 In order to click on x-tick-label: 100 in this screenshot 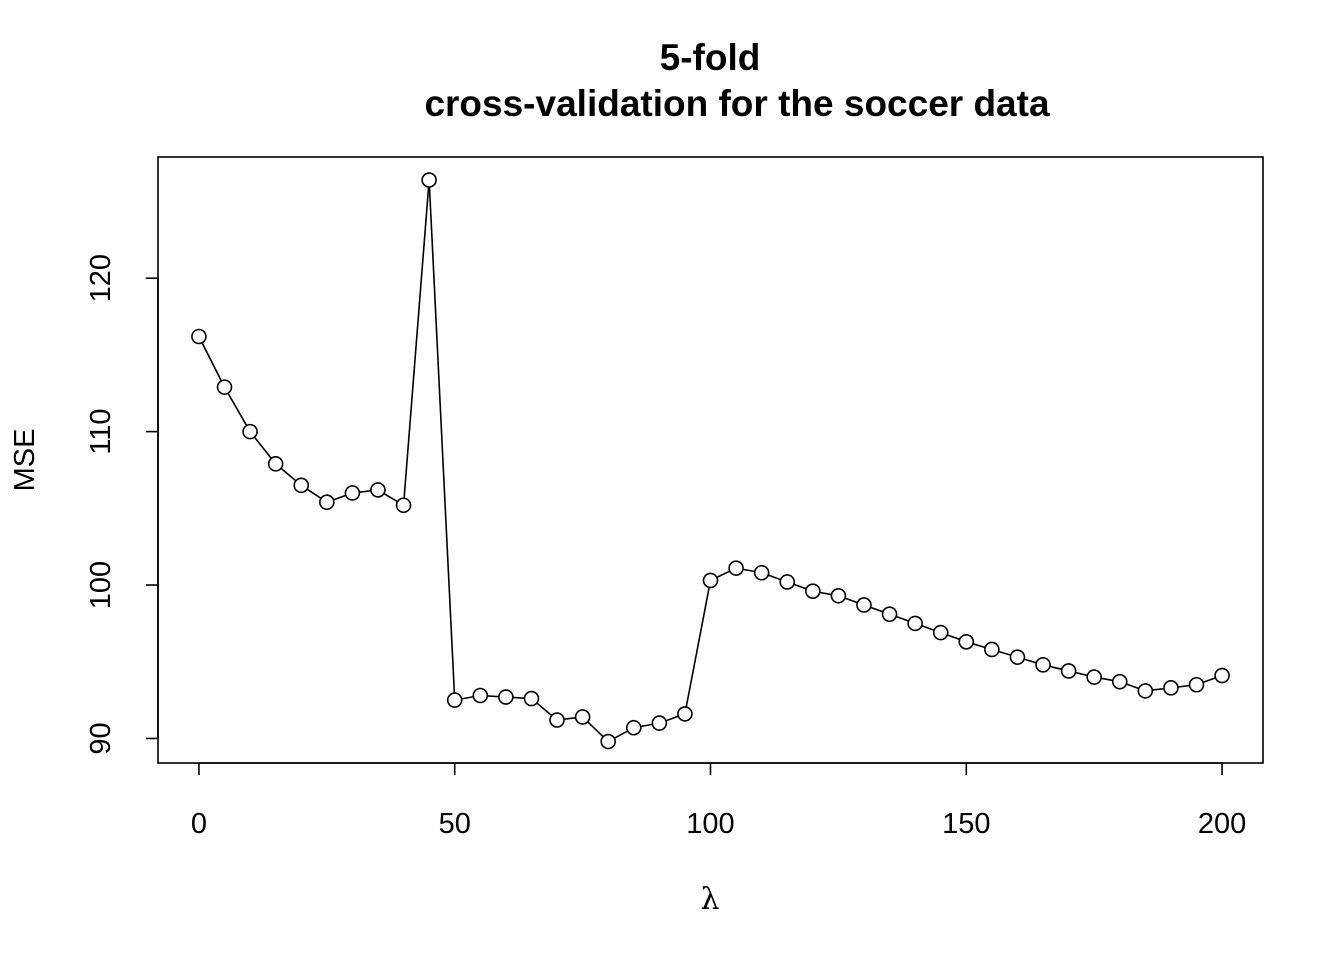, I will do `click(710, 824)`.